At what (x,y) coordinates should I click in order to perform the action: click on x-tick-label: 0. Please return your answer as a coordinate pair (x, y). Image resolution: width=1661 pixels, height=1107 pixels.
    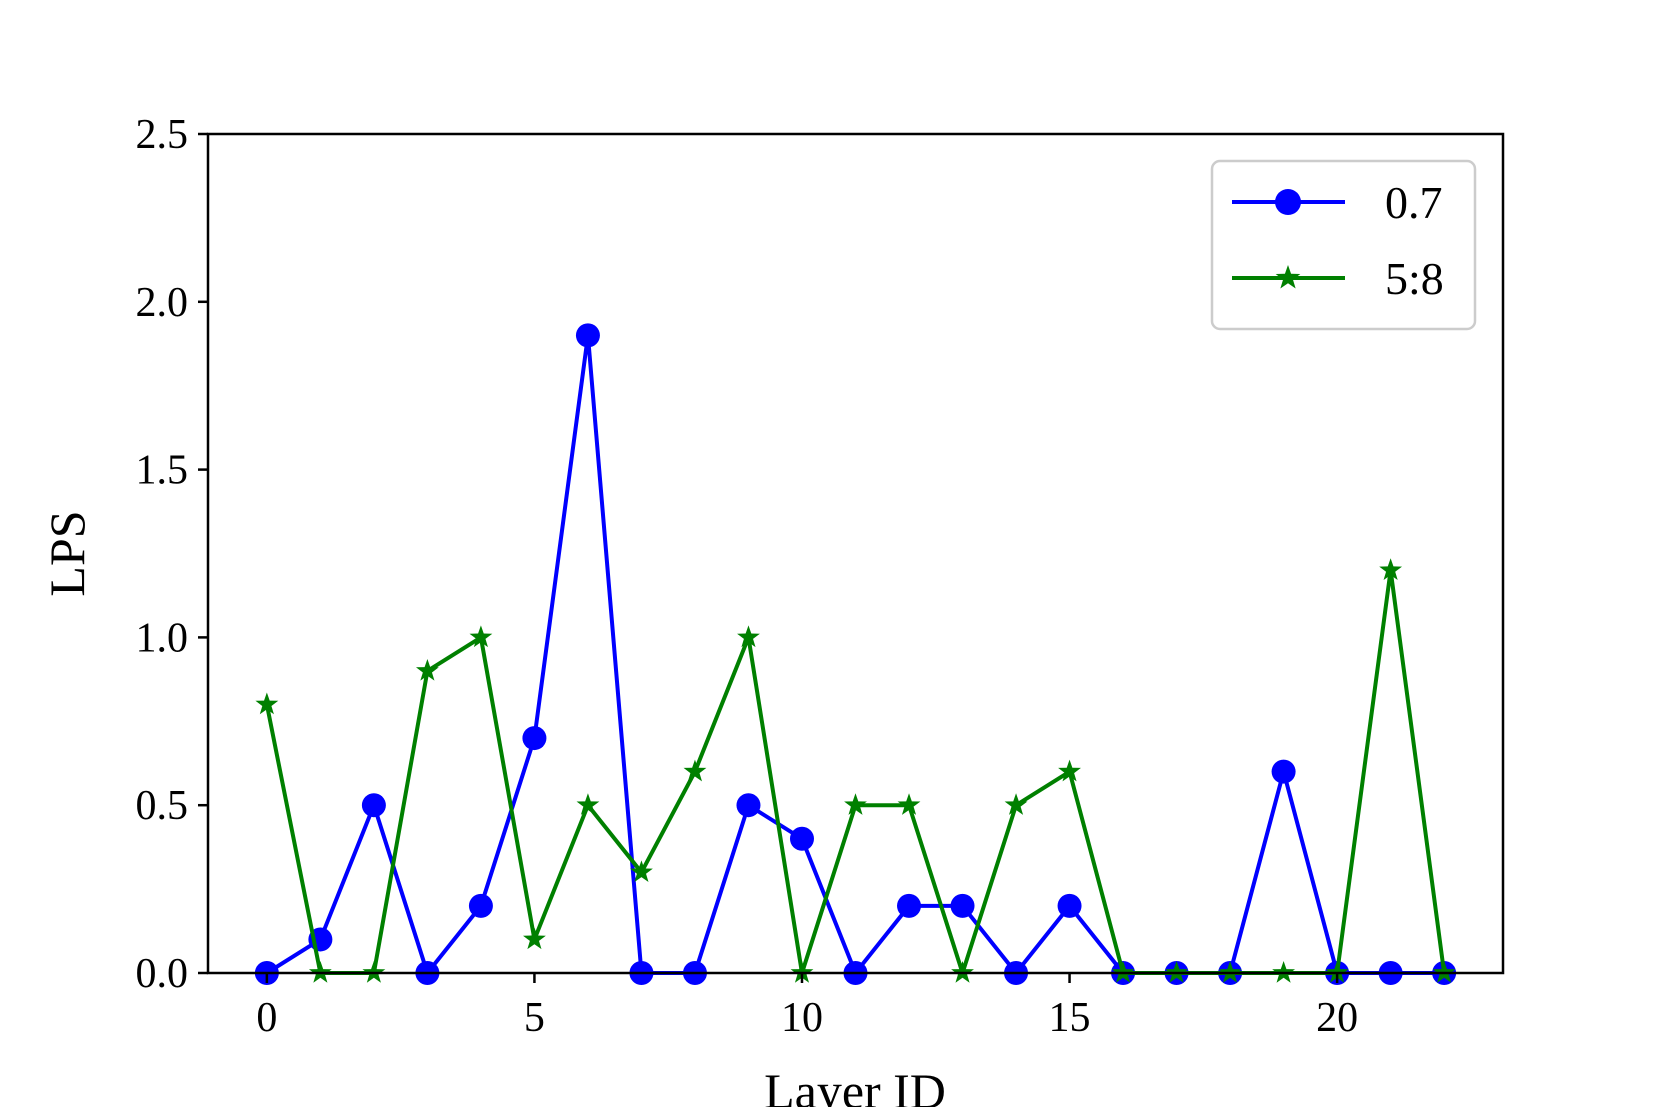
    Looking at the image, I should click on (266, 1018).